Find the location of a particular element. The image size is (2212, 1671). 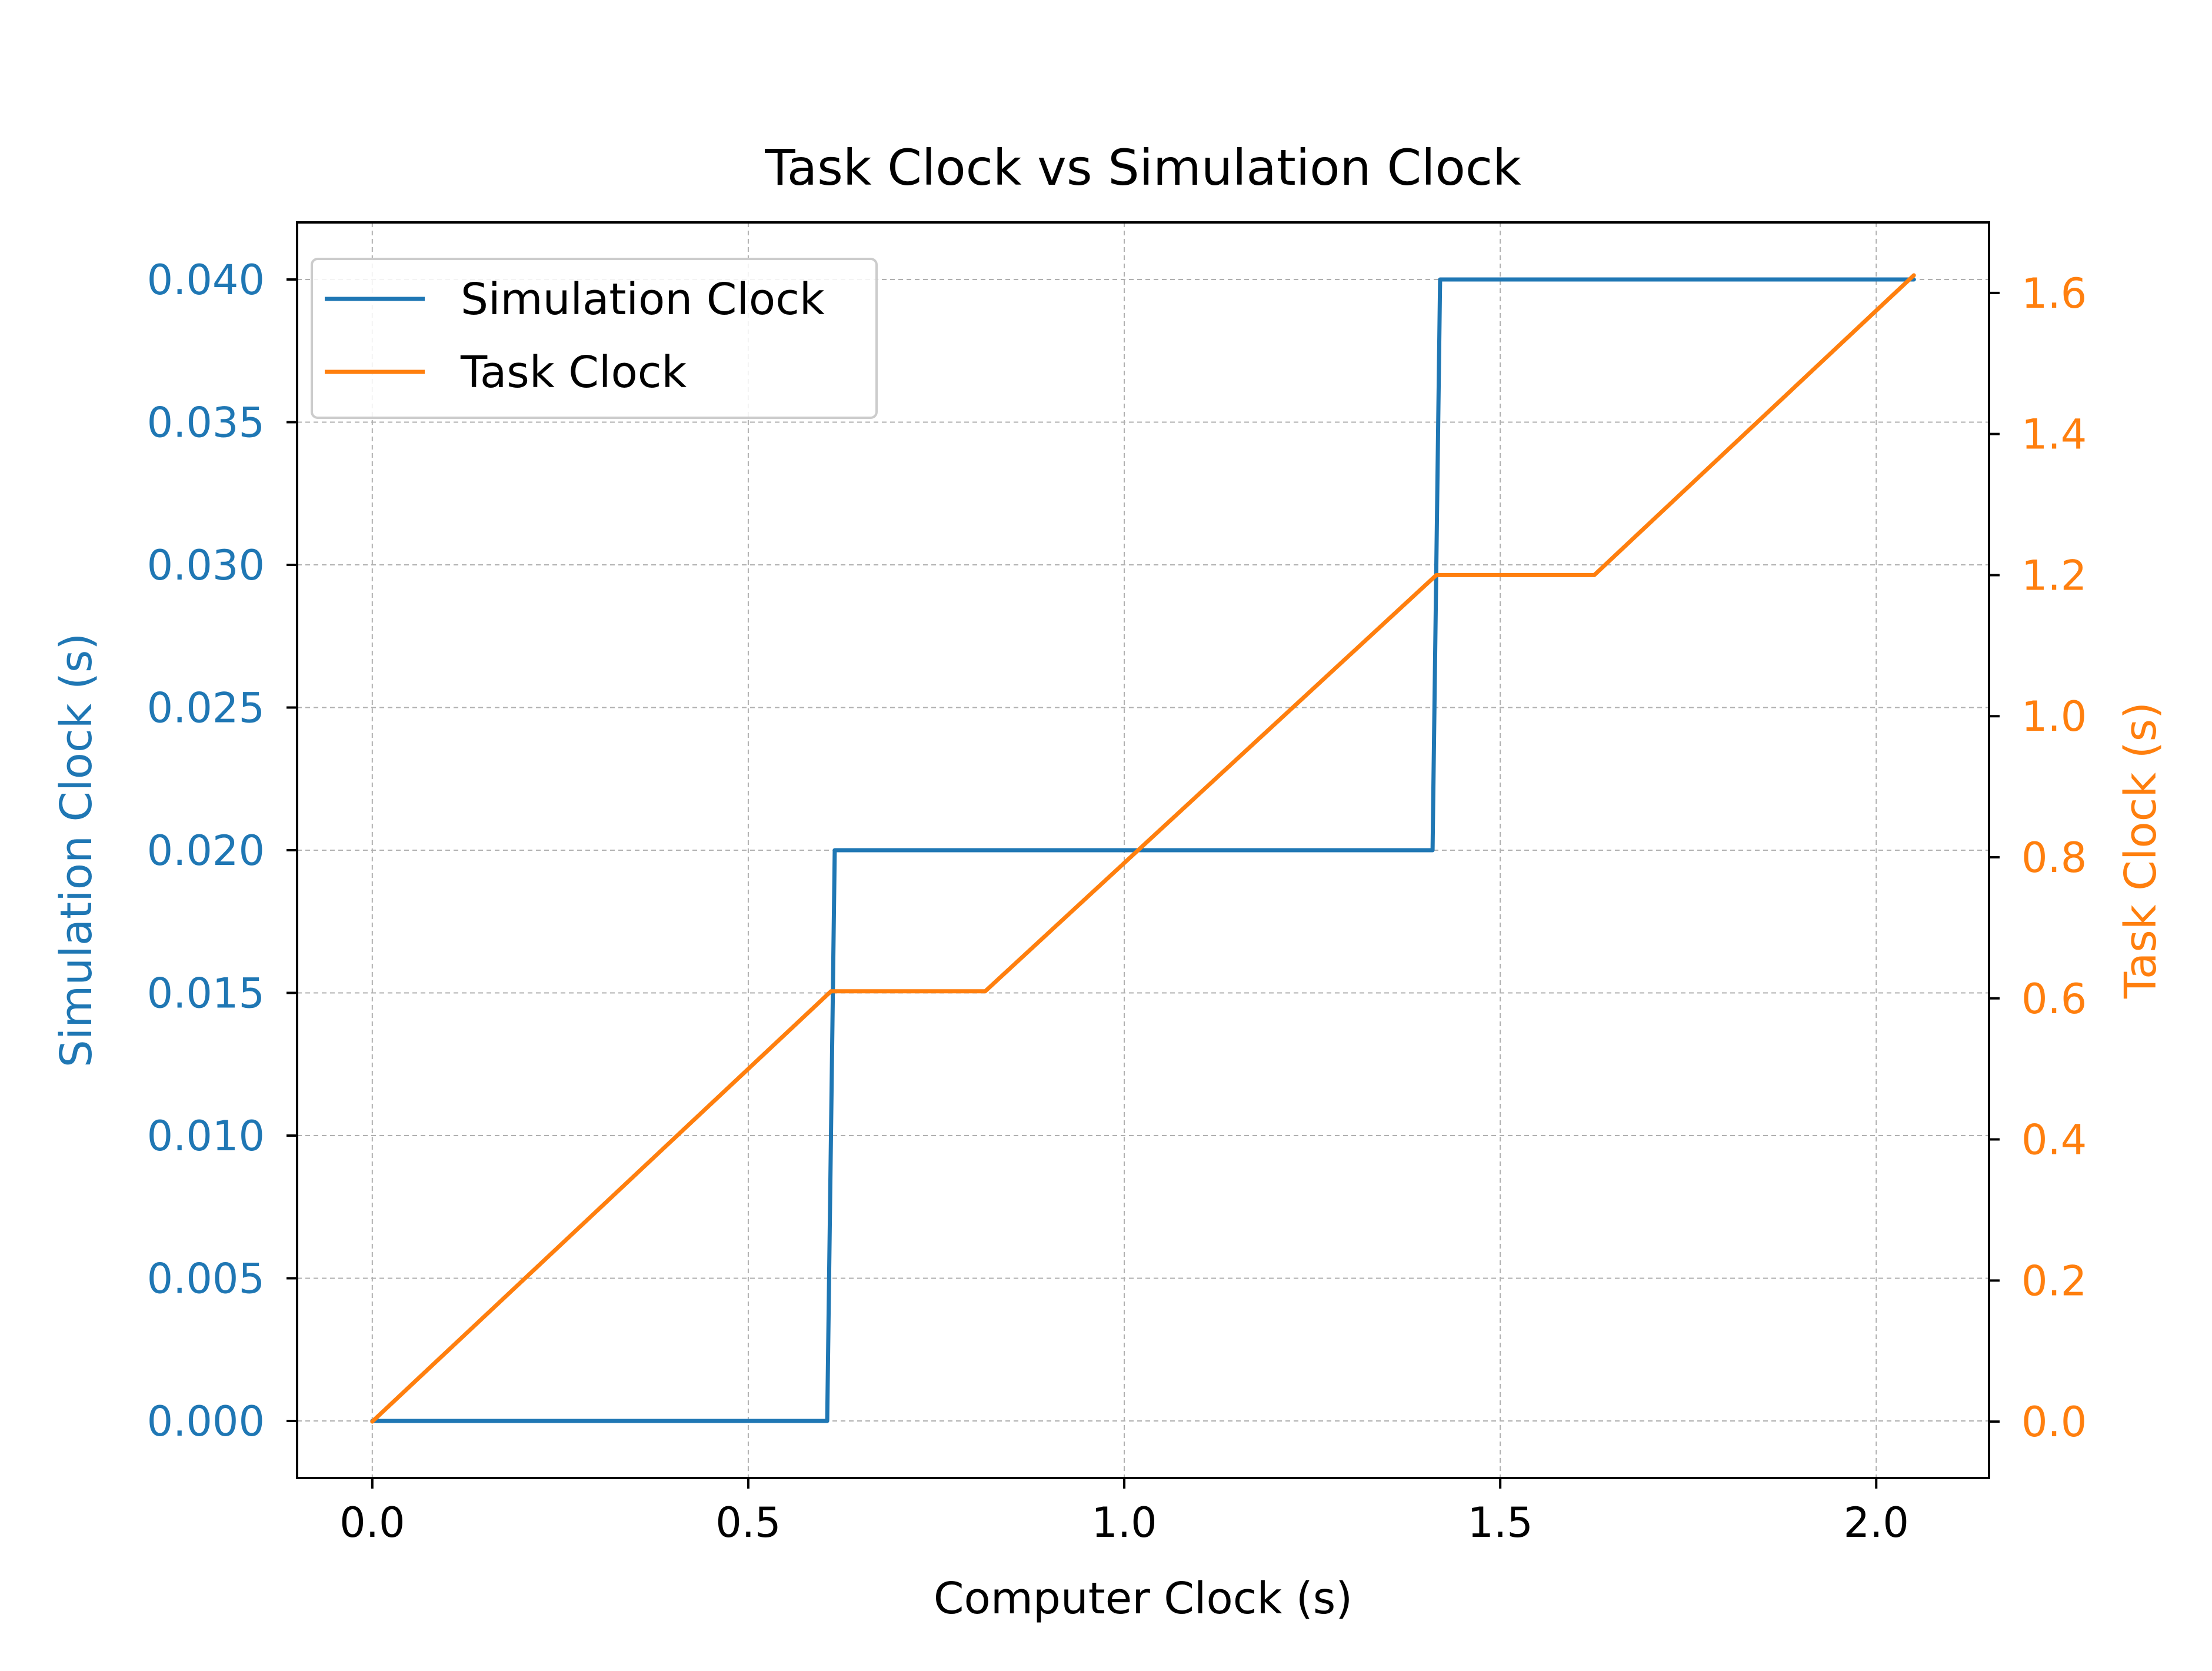

y-left-tick-label: 0.040 is located at coordinates (206, 280).